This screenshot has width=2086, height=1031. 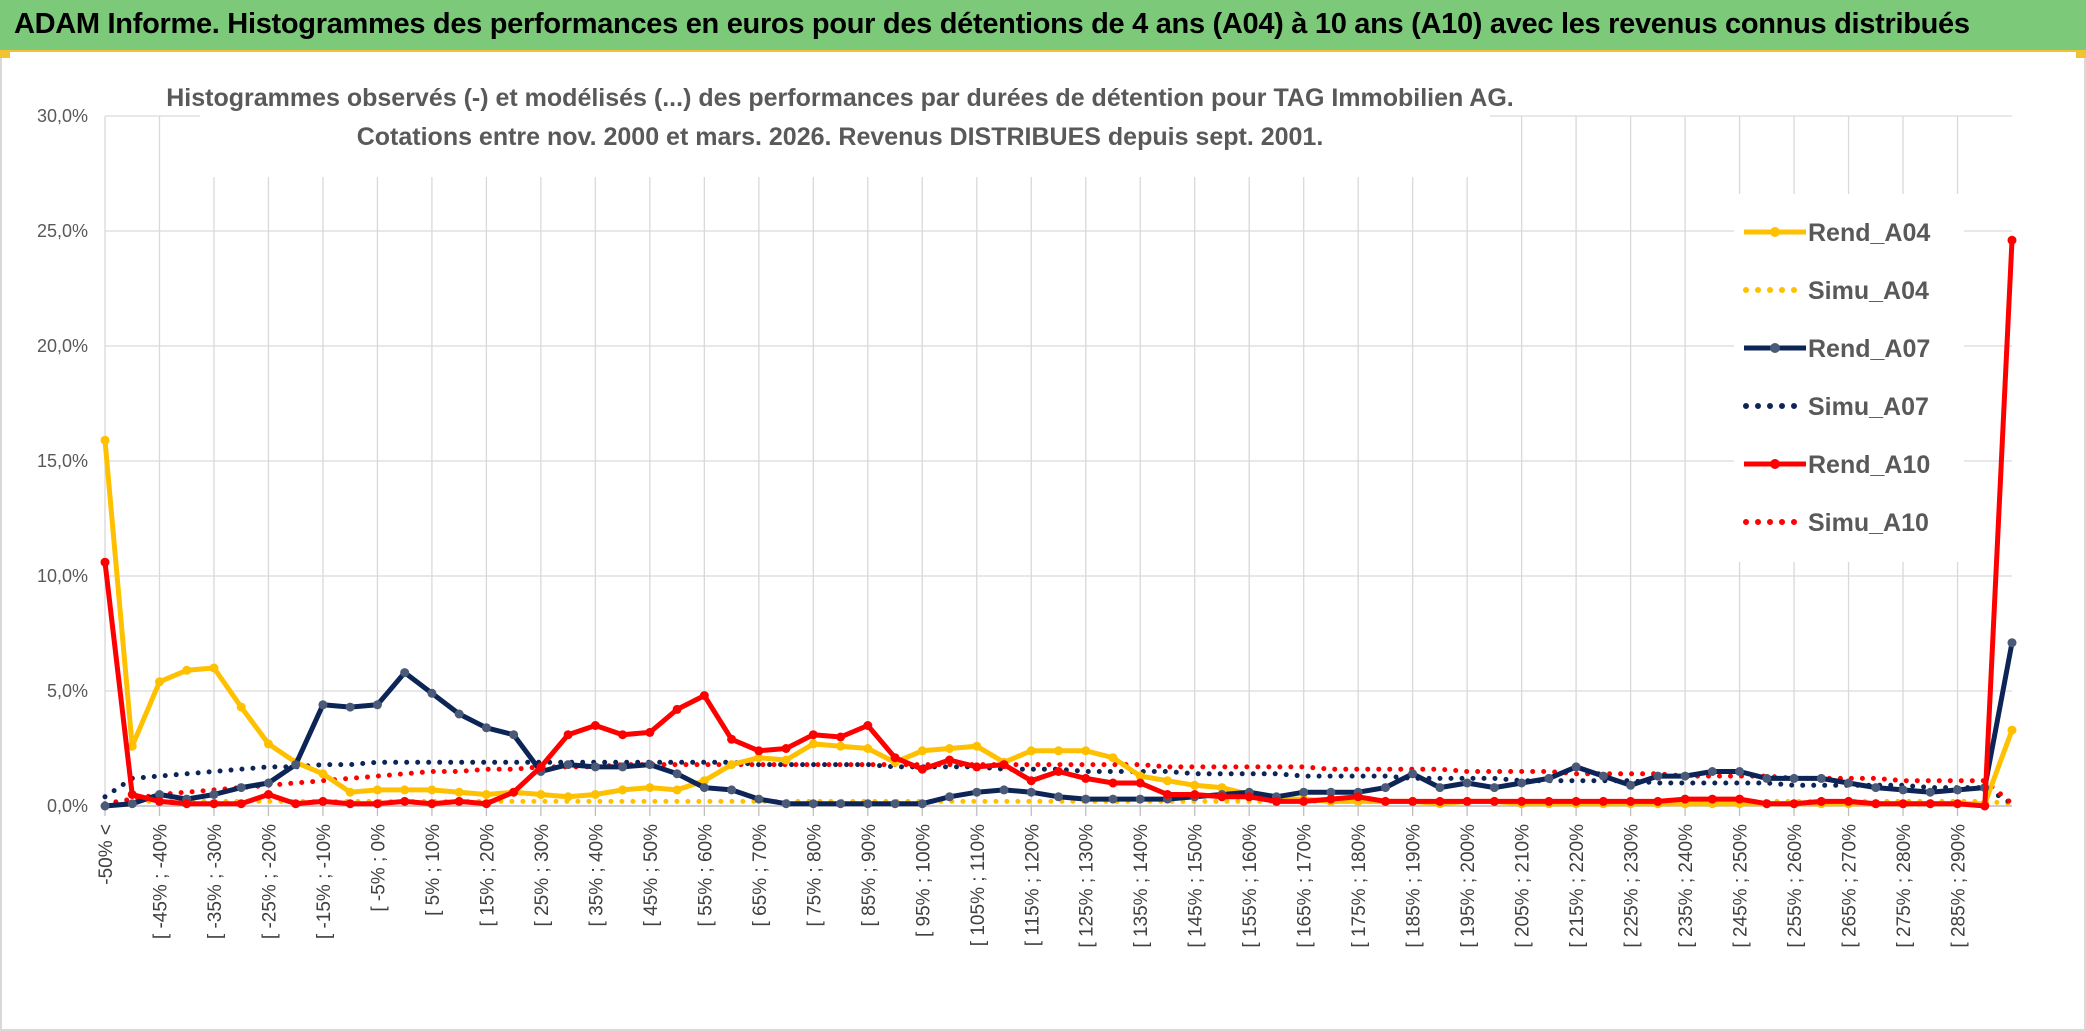 What do you see at coordinates (62, 461) in the screenshot?
I see `y-axis: 0,0% 5,0% 10,0% 15,0% 20,0% 25,0% 30,0%` at bounding box center [62, 461].